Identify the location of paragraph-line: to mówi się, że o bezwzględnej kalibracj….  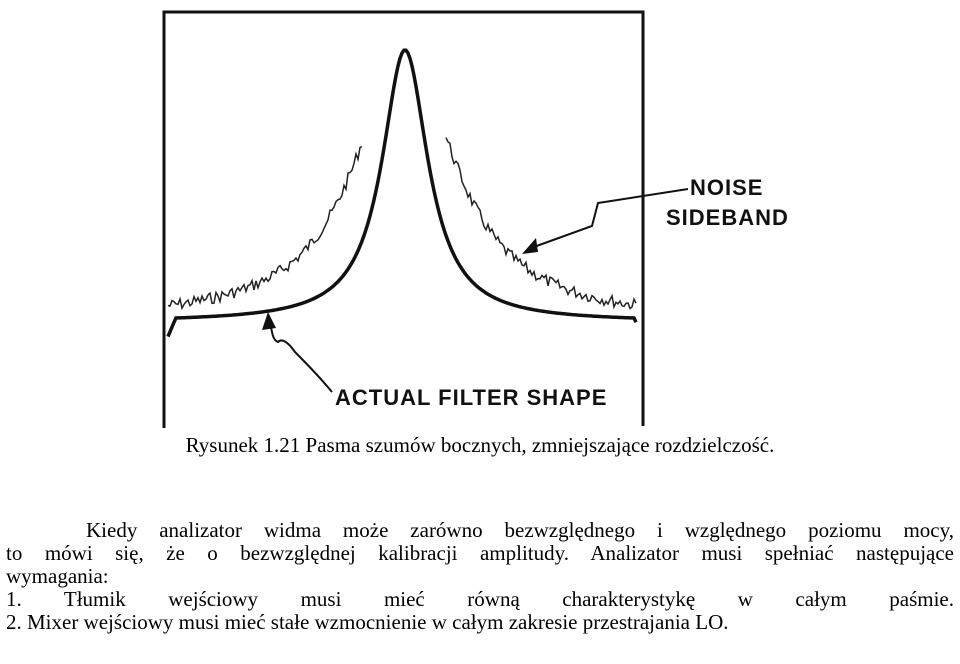
(480, 553).